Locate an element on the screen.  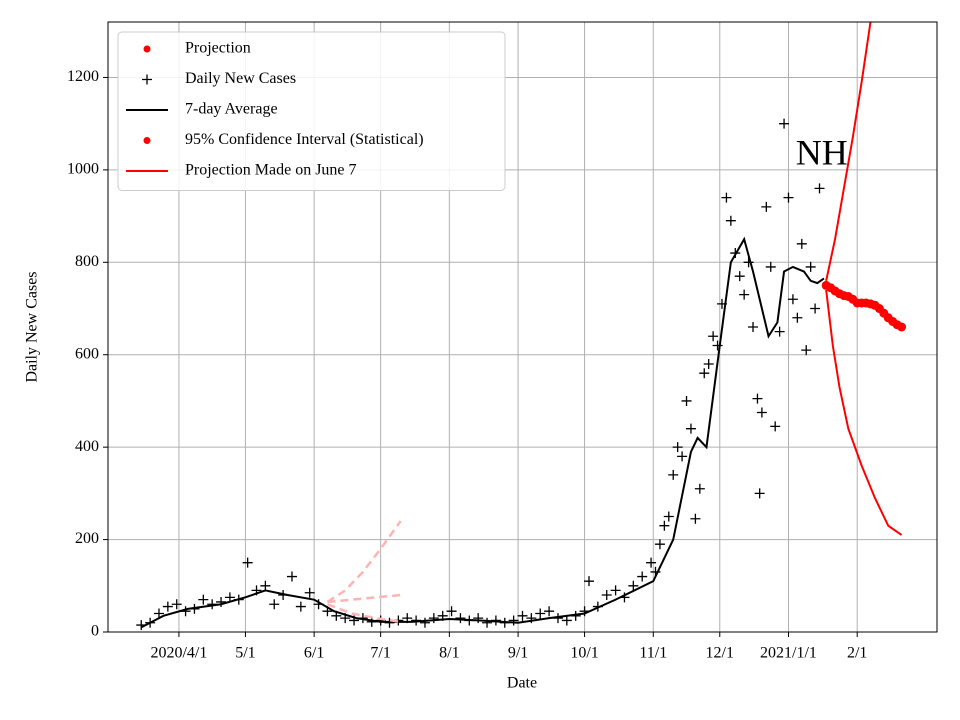
x-tick-label: 12/1 is located at coordinates (720, 653).